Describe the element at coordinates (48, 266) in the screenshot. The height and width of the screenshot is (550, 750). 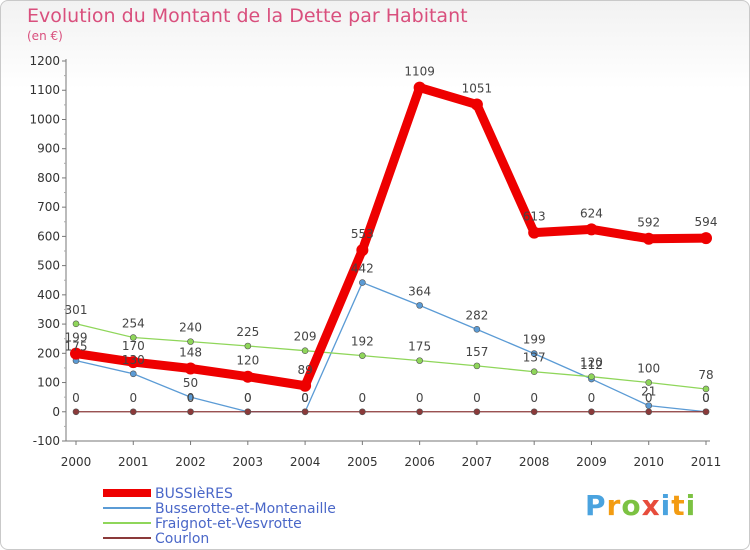
I see `y-tick-label: 500` at that location.